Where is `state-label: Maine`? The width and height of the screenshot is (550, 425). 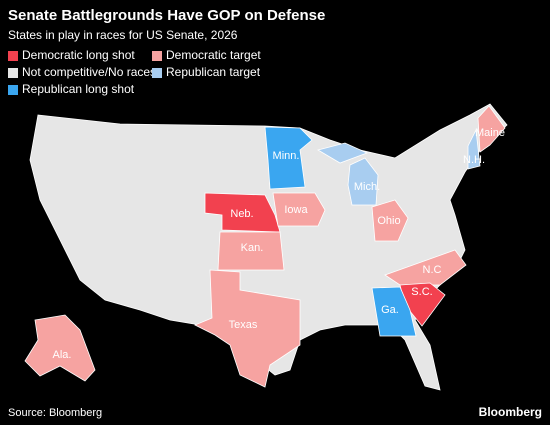
state-label: Maine is located at coordinates (490, 133).